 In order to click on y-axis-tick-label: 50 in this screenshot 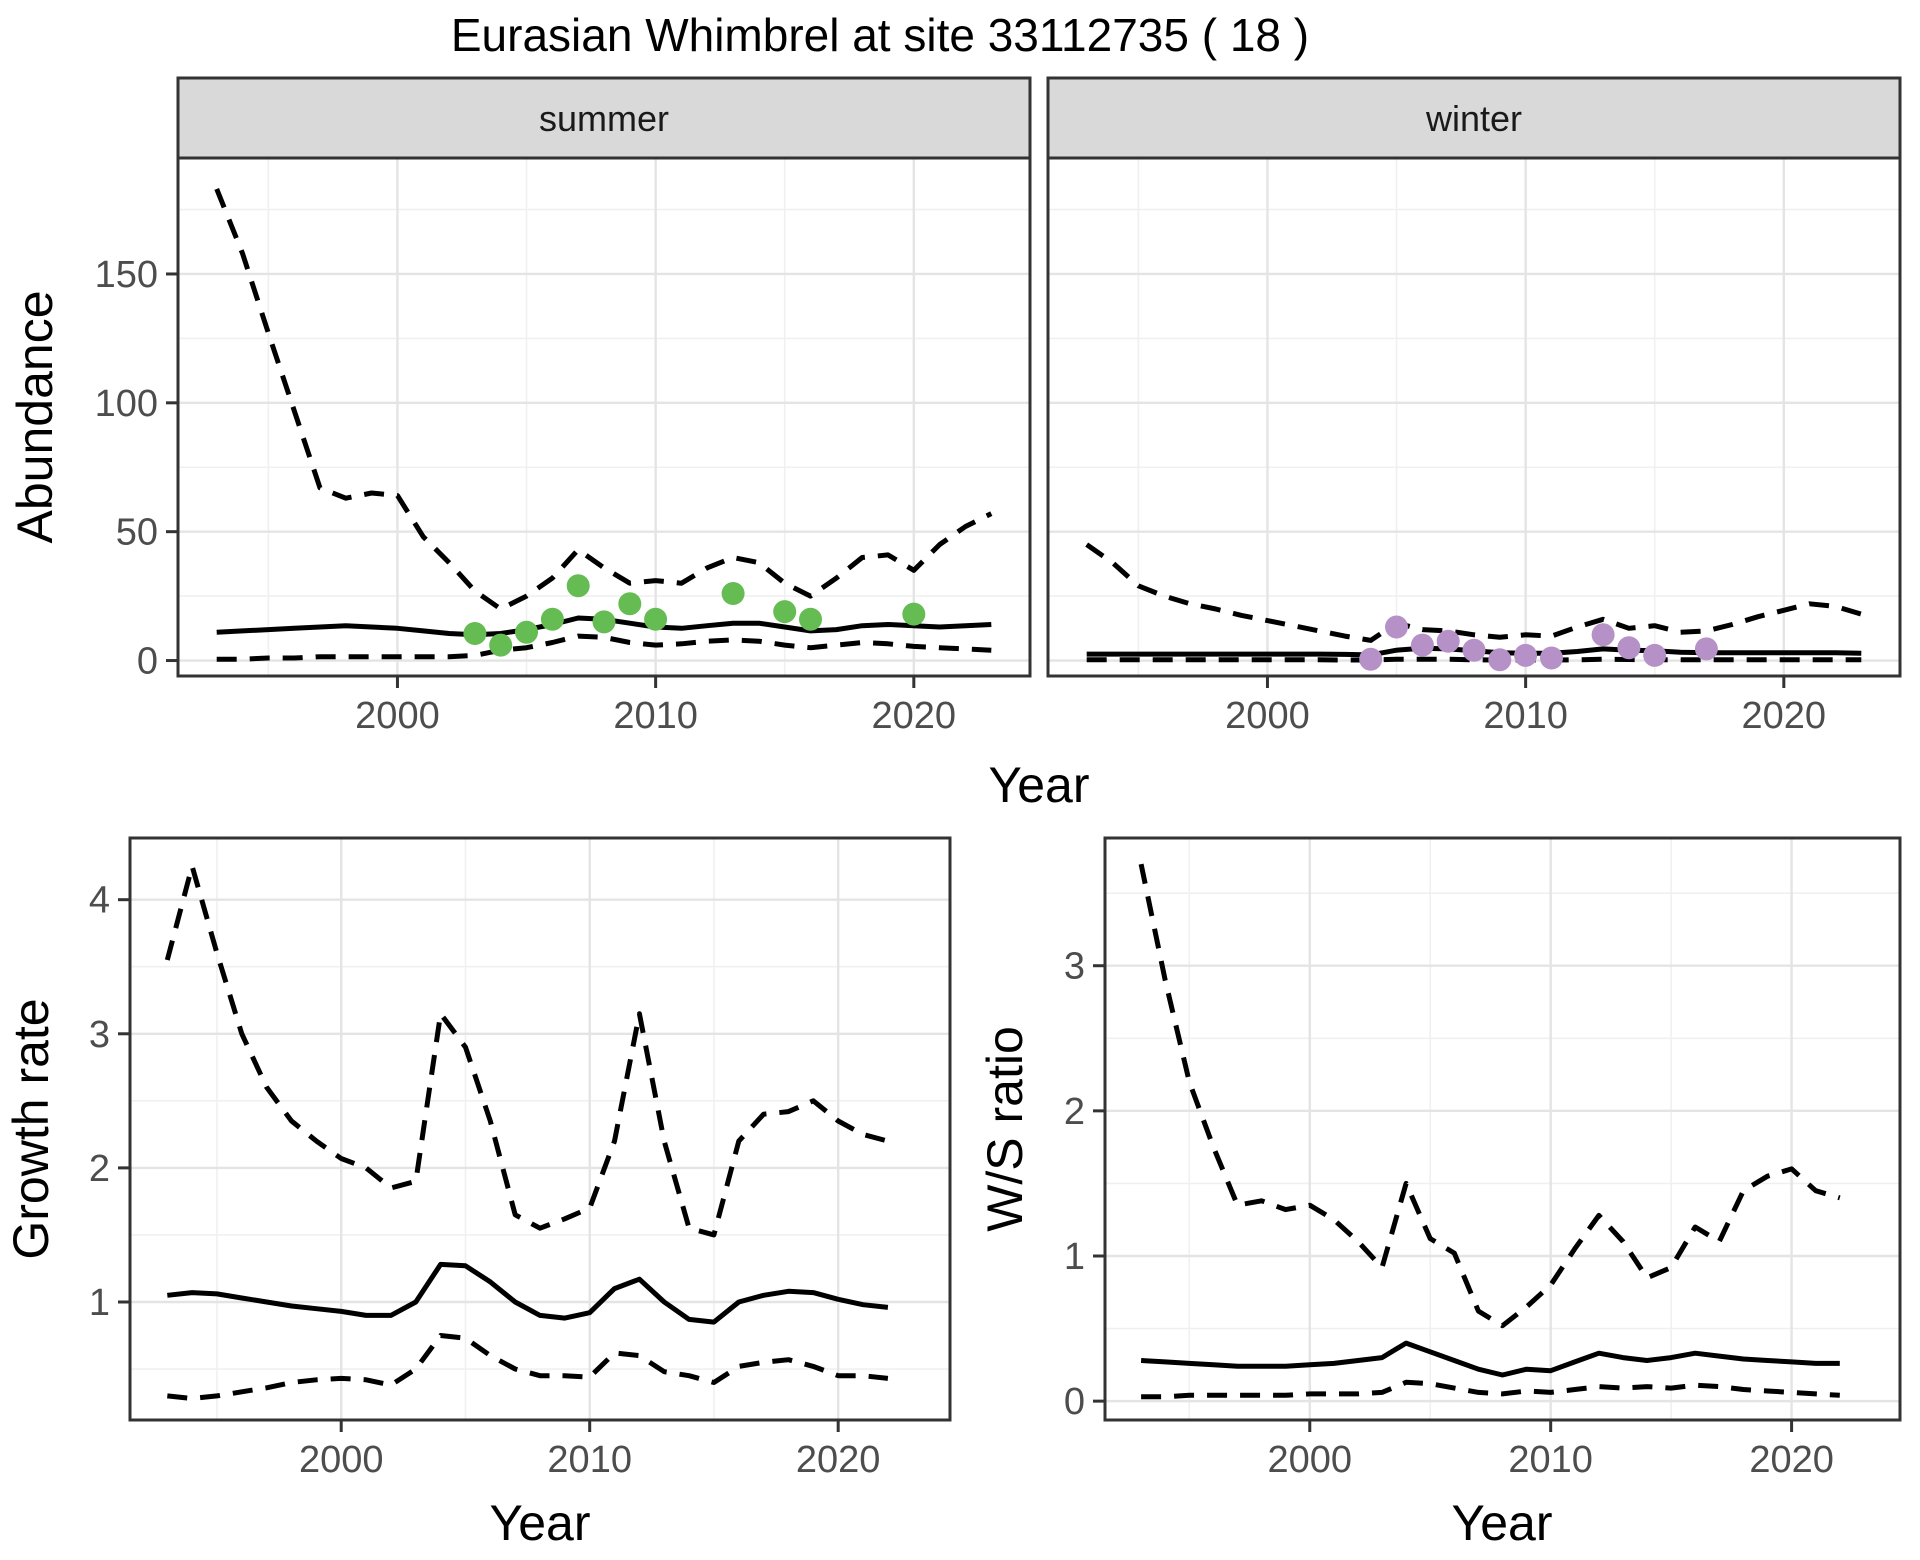, I will do `click(137, 533)`.